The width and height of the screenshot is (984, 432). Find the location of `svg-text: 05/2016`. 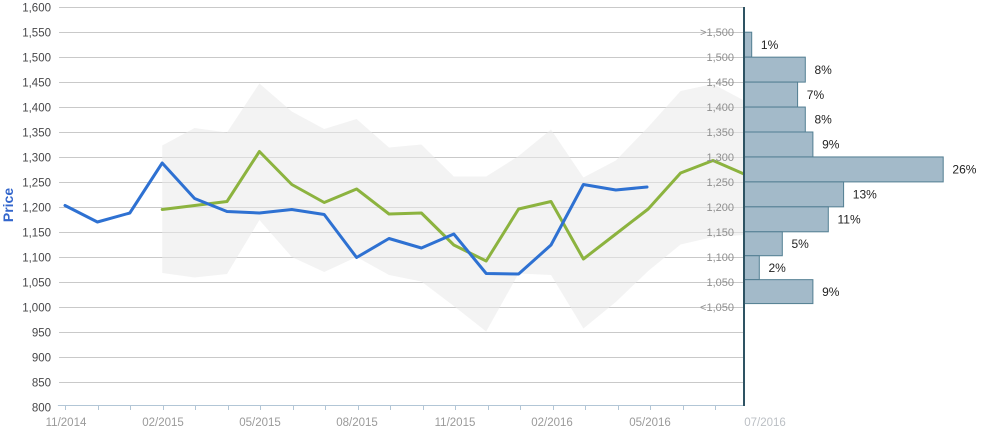

svg-text: 05/2016 is located at coordinates (650, 423).